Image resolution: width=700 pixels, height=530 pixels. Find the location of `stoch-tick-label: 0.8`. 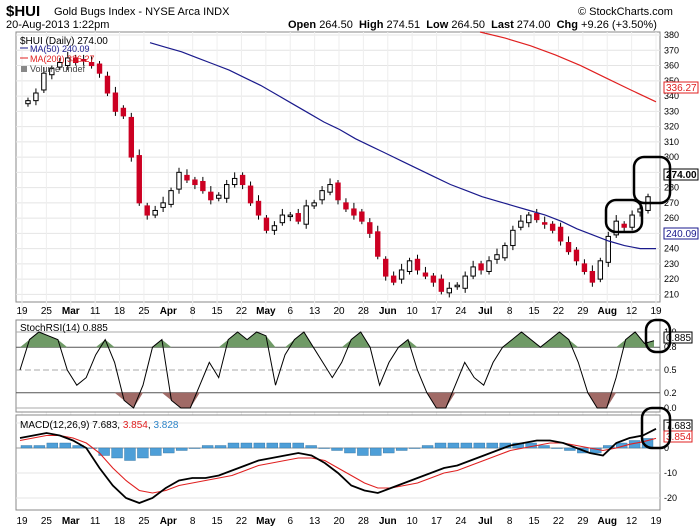

stoch-tick-label: 0.8 is located at coordinates (670, 347).